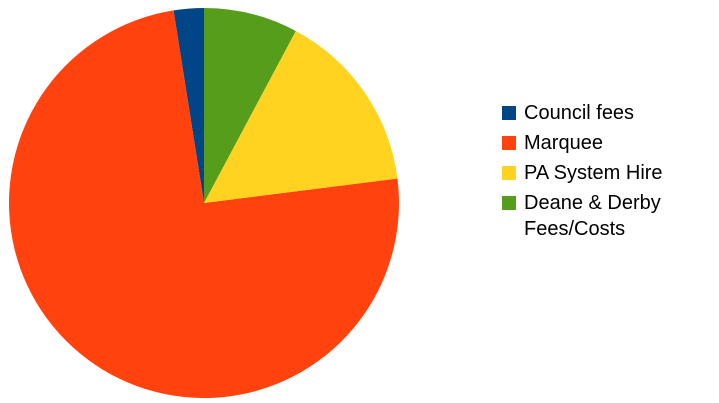 The height and width of the screenshot is (403, 719). What do you see at coordinates (579, 113) in the screenshot?
I see `legend-label-council-fees: Council fees` at bounding box center [579, 113].